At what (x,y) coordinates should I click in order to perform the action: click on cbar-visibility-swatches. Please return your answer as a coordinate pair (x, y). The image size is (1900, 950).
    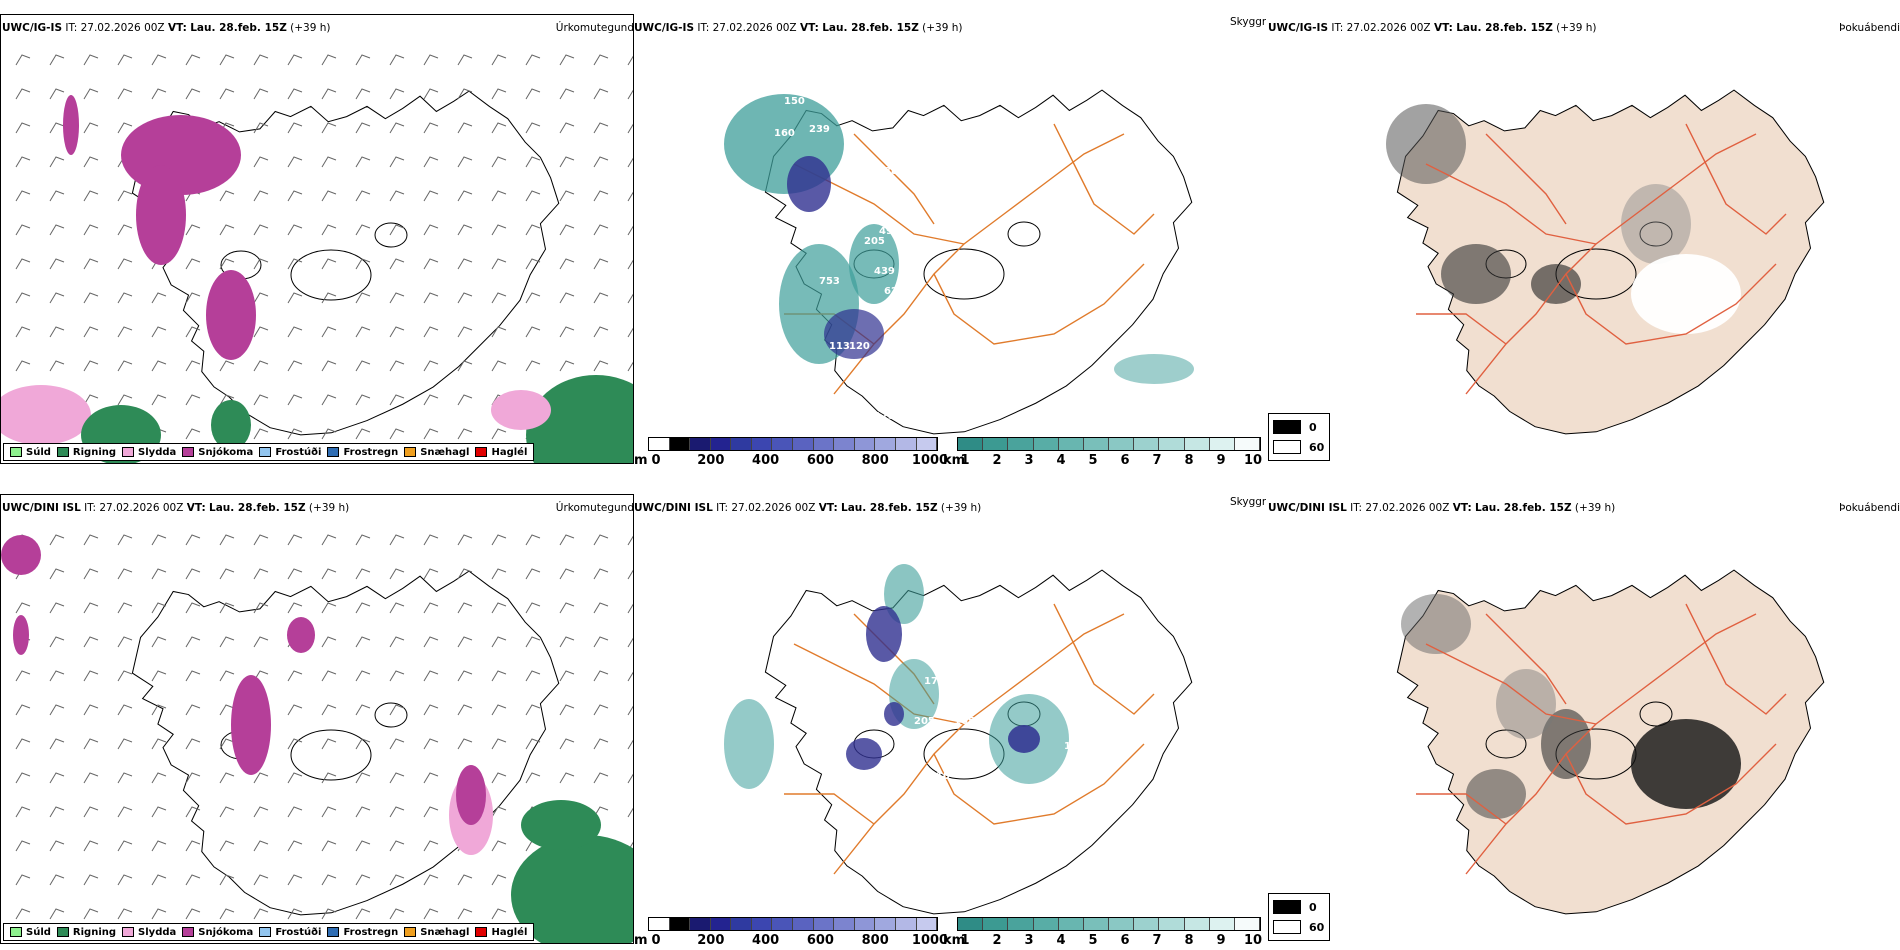
    Looking at the image, I should click on (1109, 924).